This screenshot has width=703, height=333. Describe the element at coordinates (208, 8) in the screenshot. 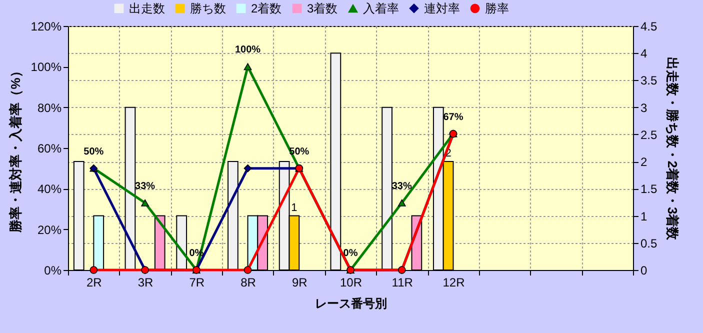

I see `legend-label: 勝ち数` at that location.